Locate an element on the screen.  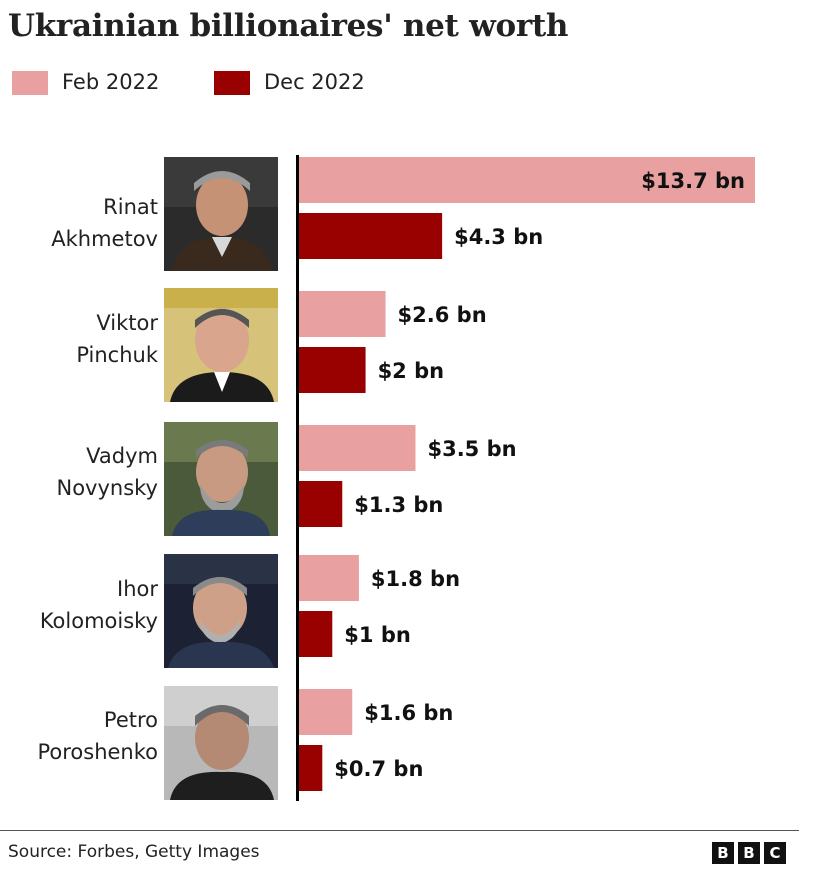
y-axis-line is located at coordinates (297, 478).